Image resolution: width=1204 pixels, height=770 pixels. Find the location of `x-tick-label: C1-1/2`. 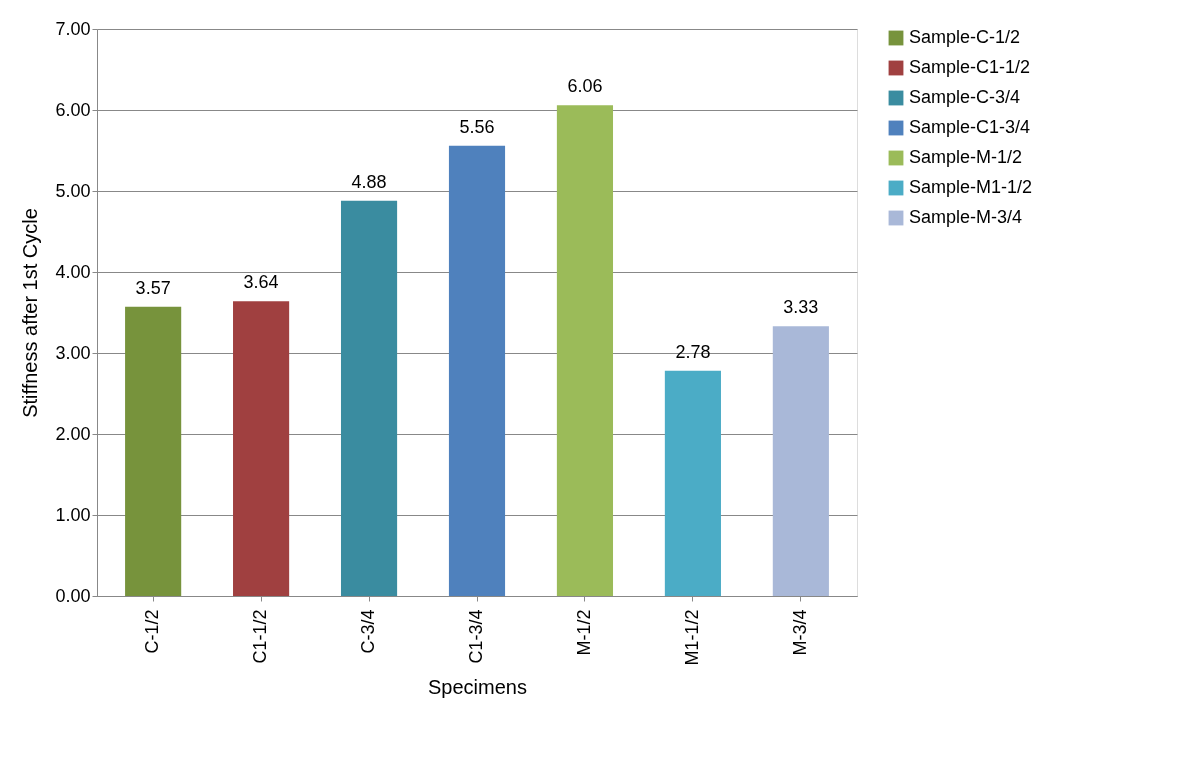

x-tick-label: C1-1/2 is located at coordinates (260, 636).